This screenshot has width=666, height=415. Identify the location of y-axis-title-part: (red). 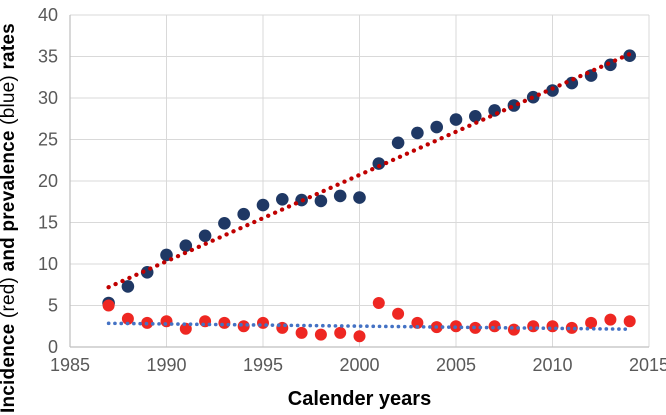
(9, 297).